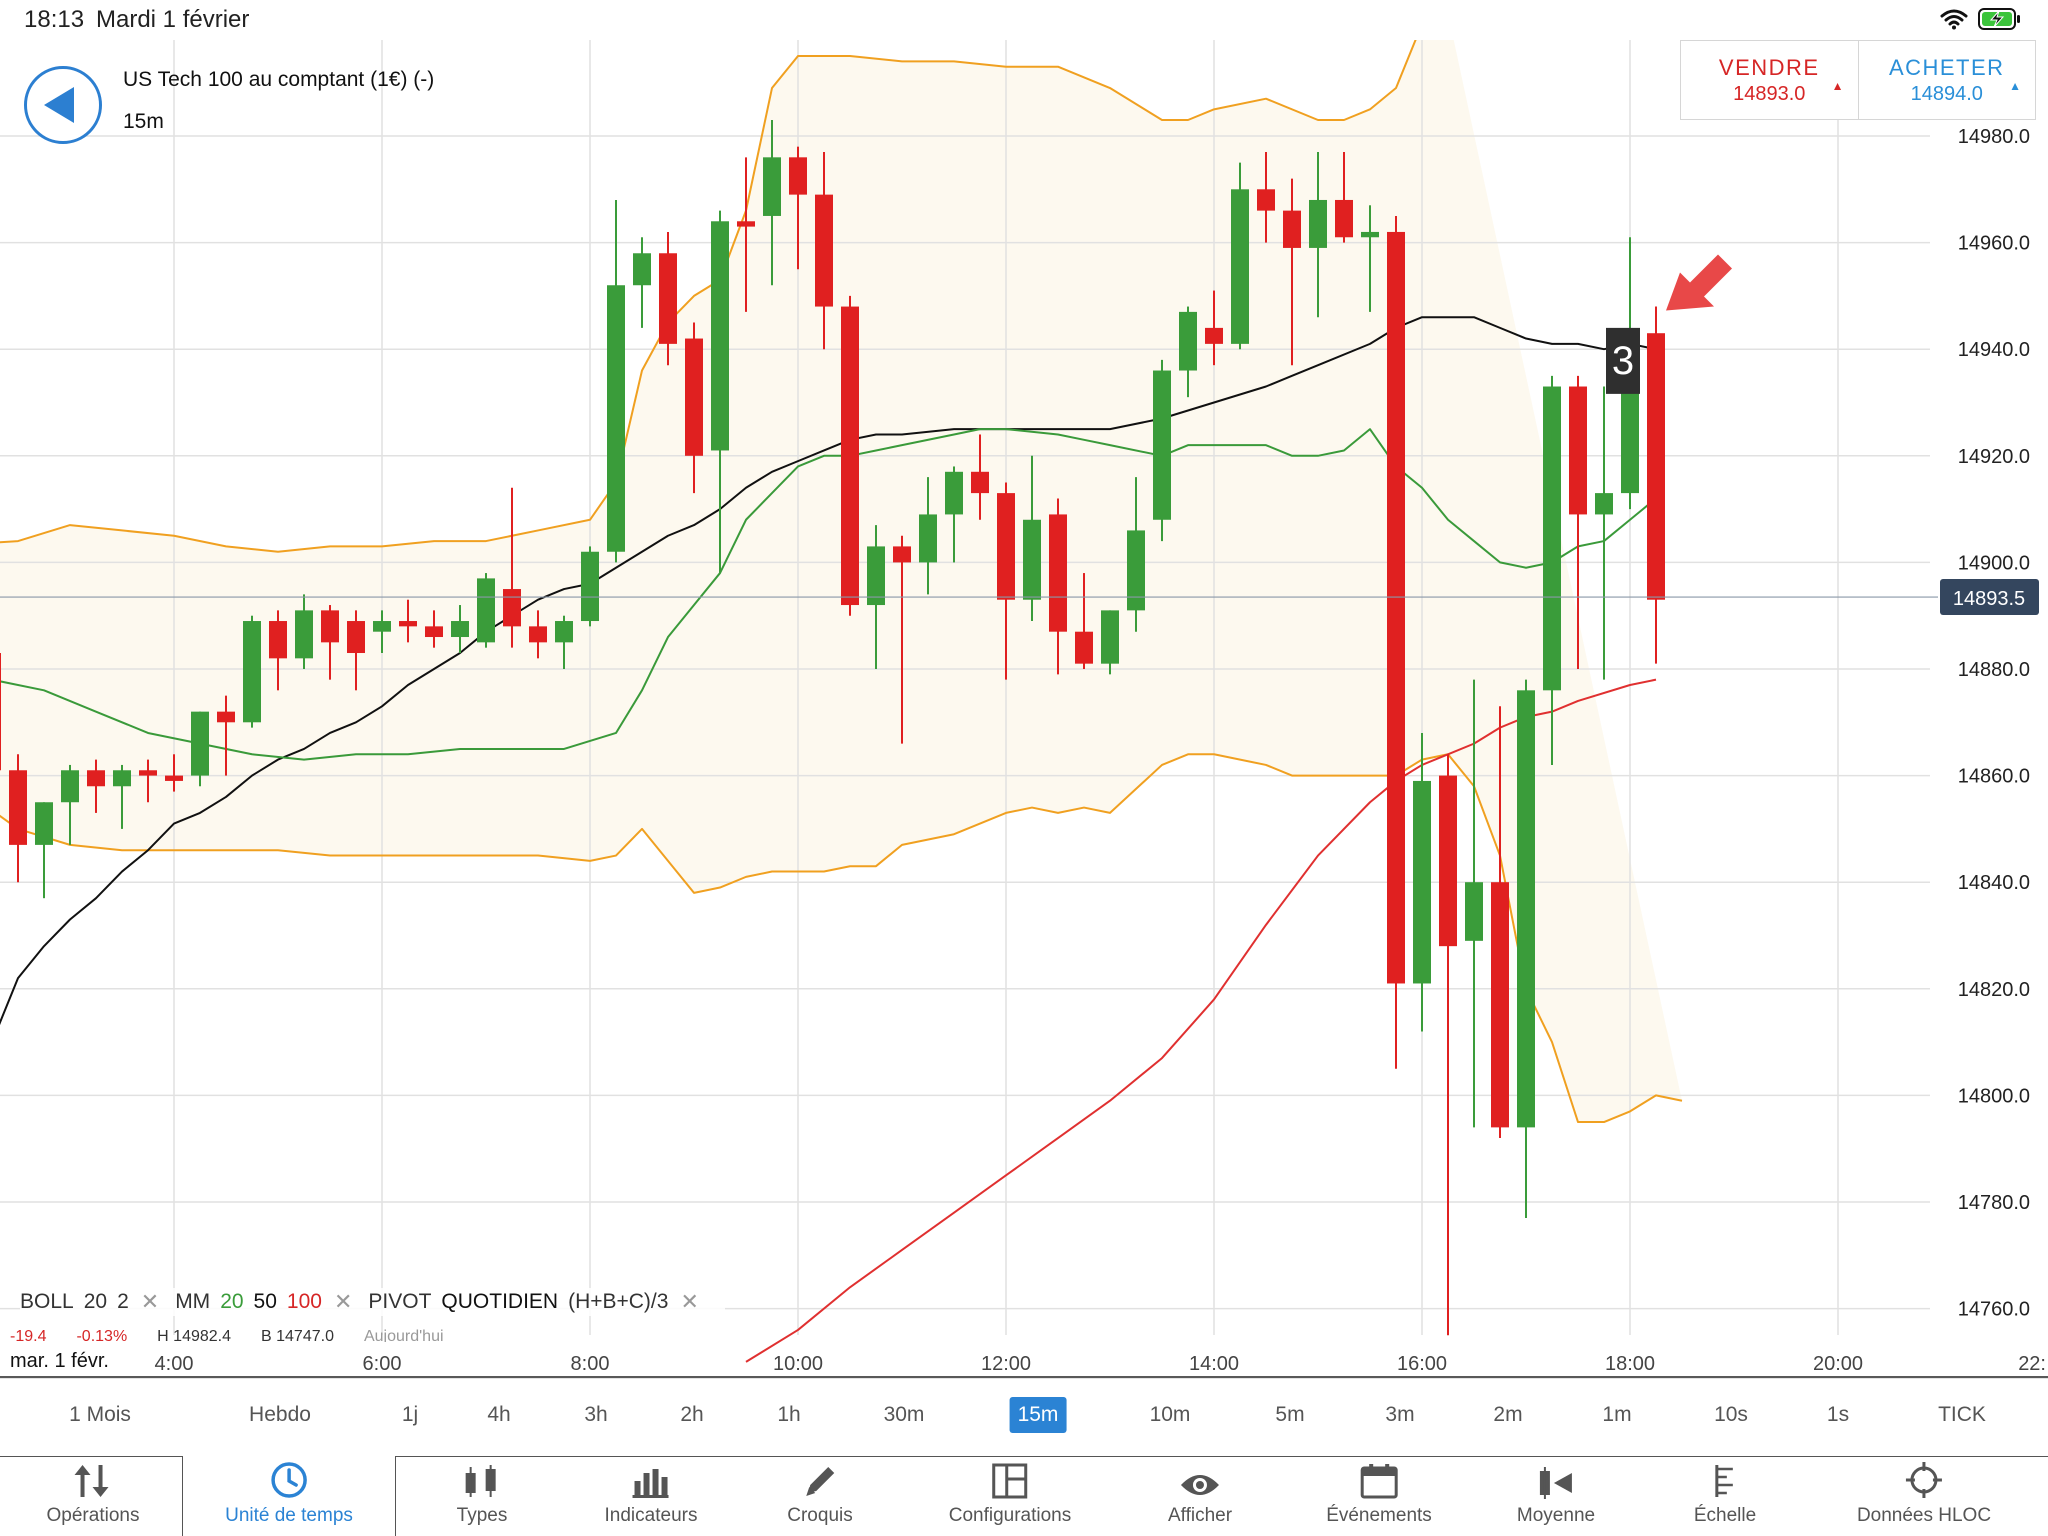 The image size is (2048, 1536). What do you see at coordinates (689, 1301) in the screenshot?
I see `remove-pivot-icon: ✕` at bounding box center [689, 1301].